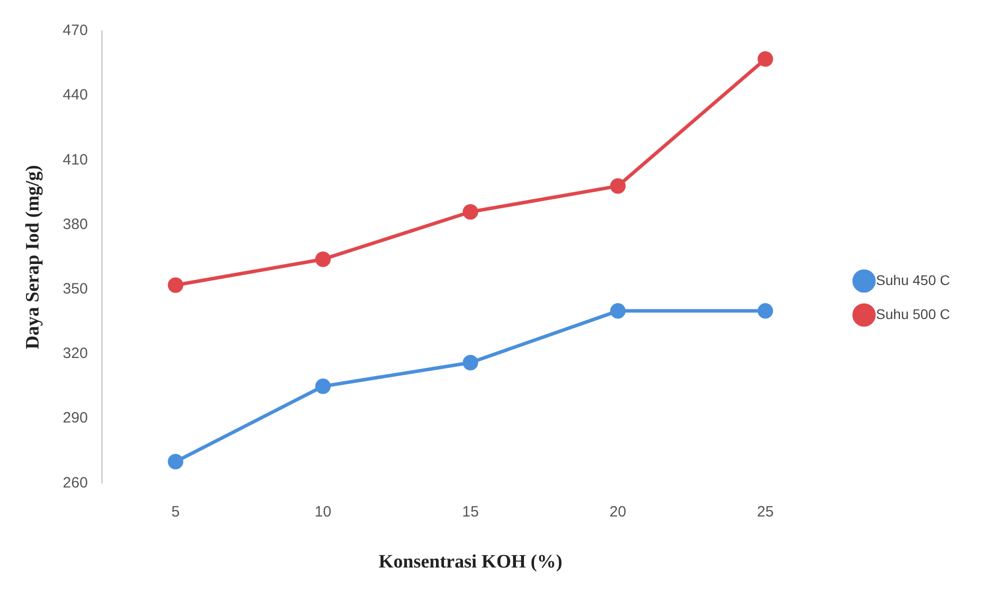  I want to click on y-tick-label: 380, so click(75, 224).